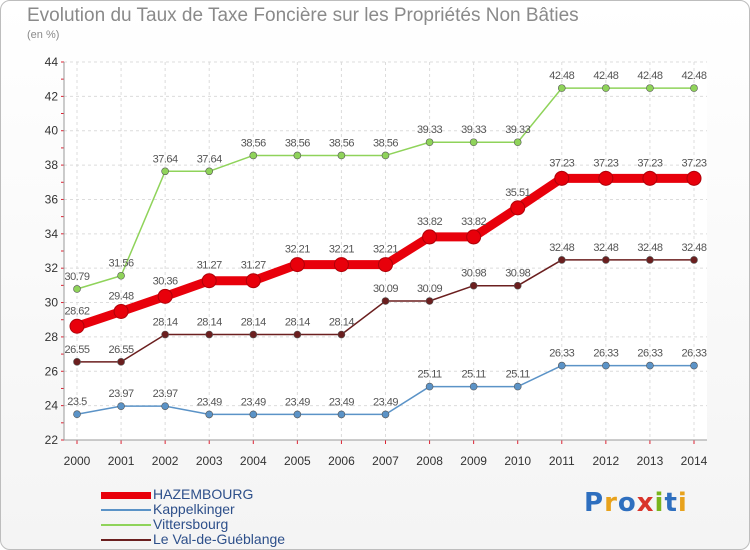 The height and width of the screenshot is (550, 750). I want to click on y-tick-label: 24, so click(52, 406).